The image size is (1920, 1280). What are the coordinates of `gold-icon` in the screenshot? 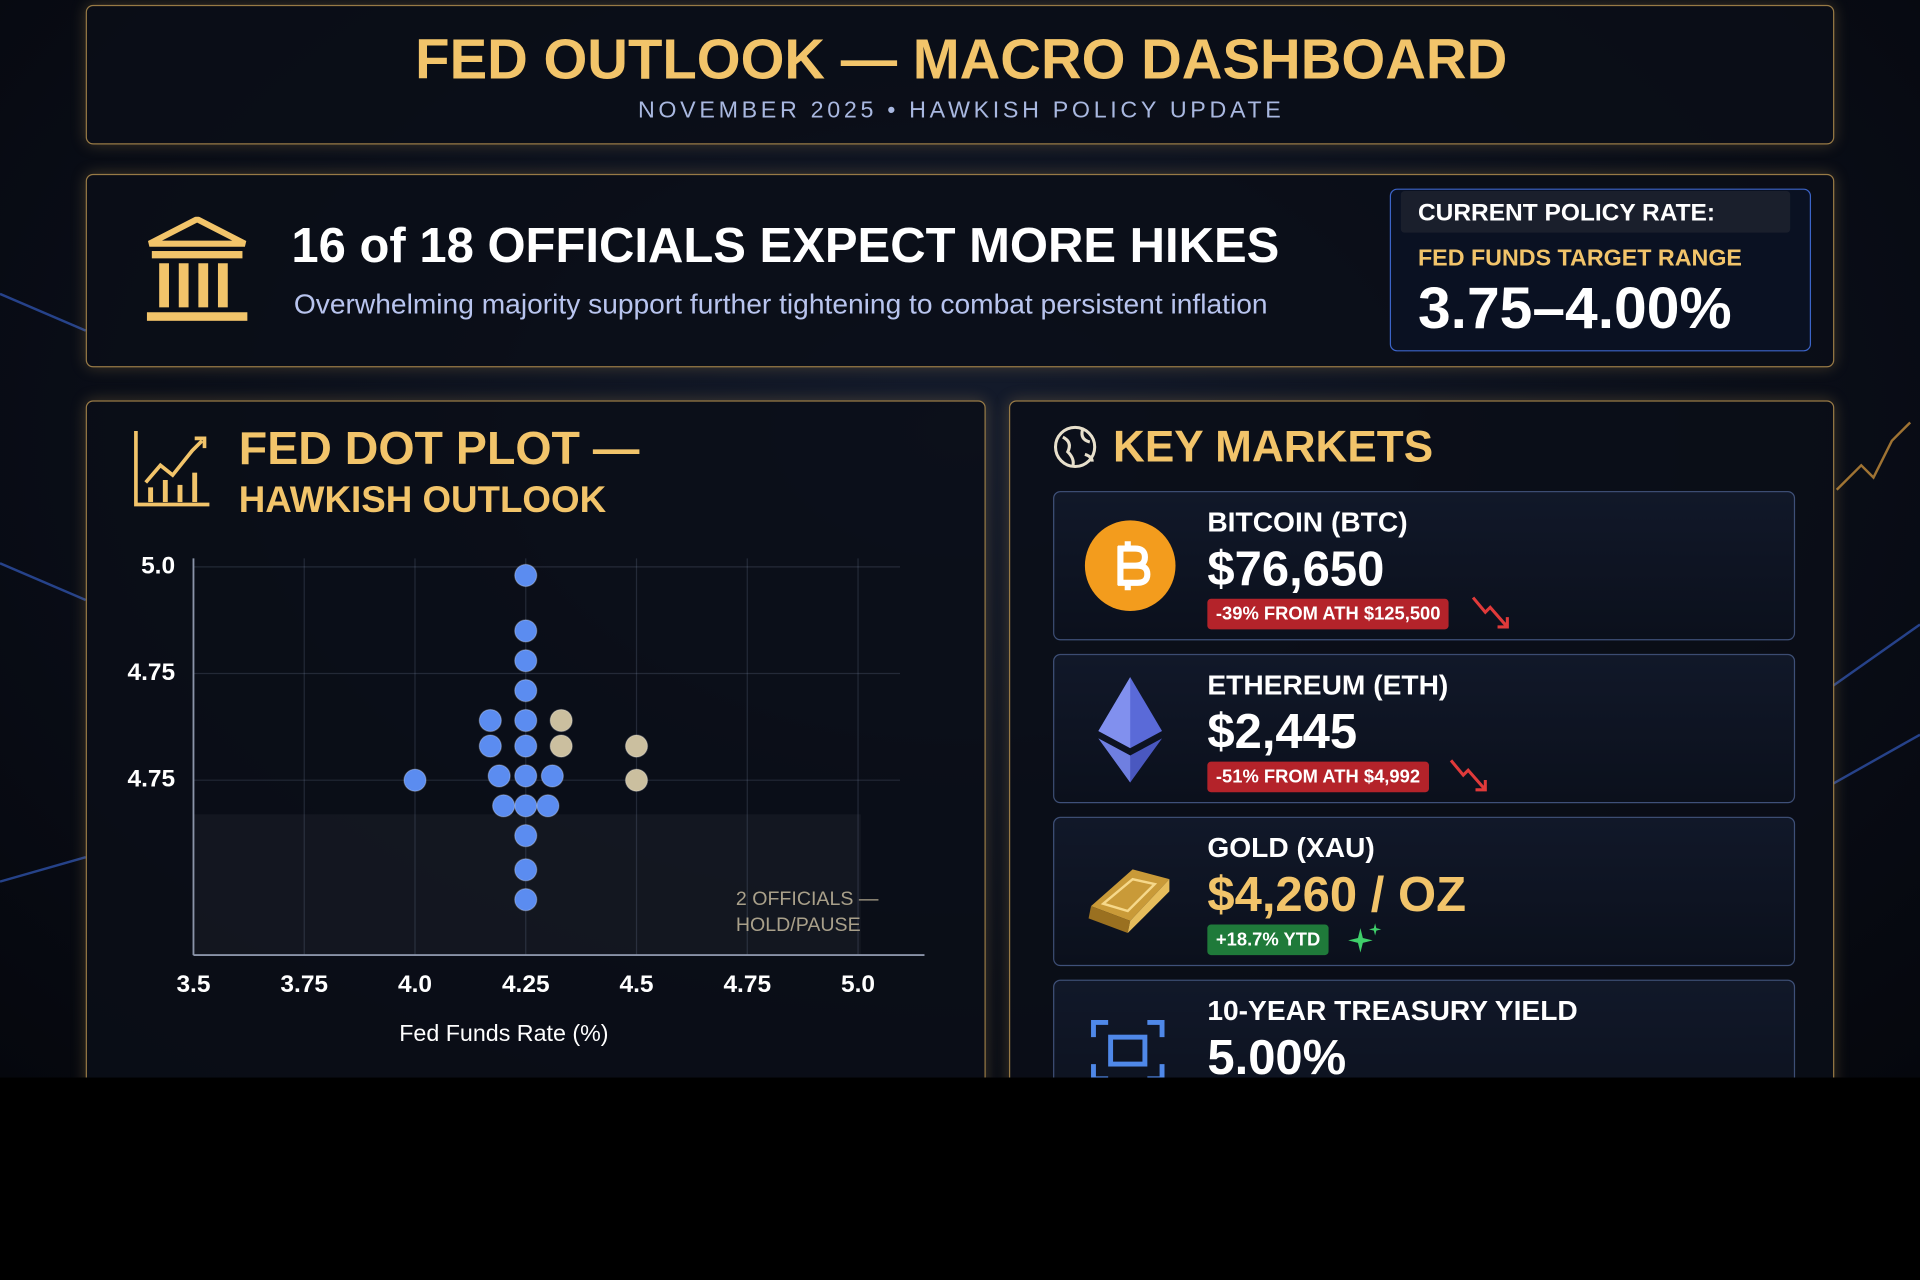 It's located at (1129, 901).